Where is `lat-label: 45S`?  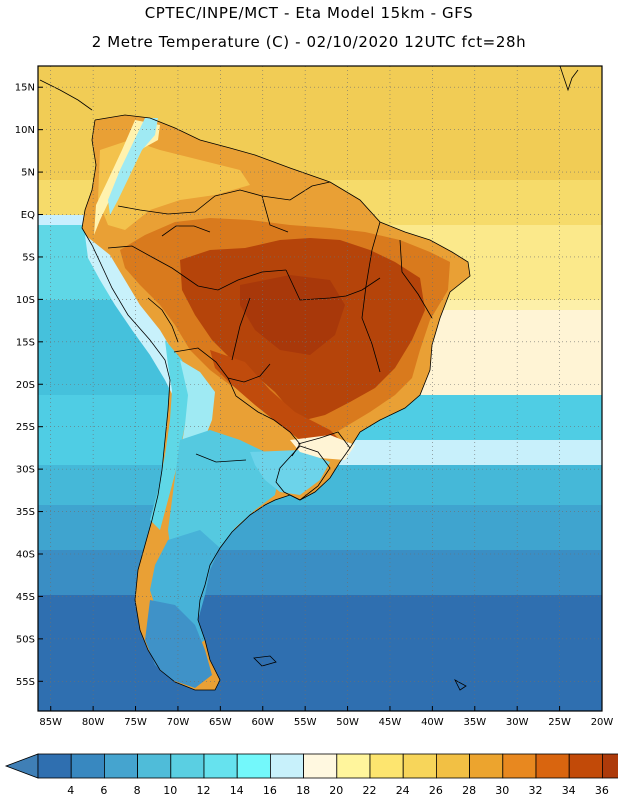
lat-label: 45S is located at coordinates (25, 597).